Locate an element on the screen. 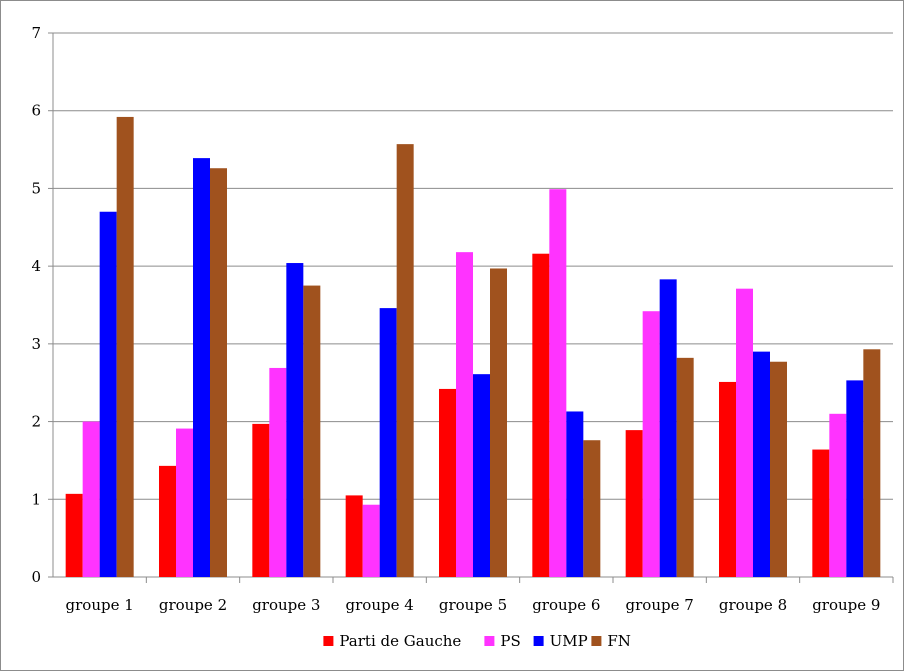 This screenshot has width=904, height=671. legend-label: Parti de Gauche is located at coordinates (400, 641).